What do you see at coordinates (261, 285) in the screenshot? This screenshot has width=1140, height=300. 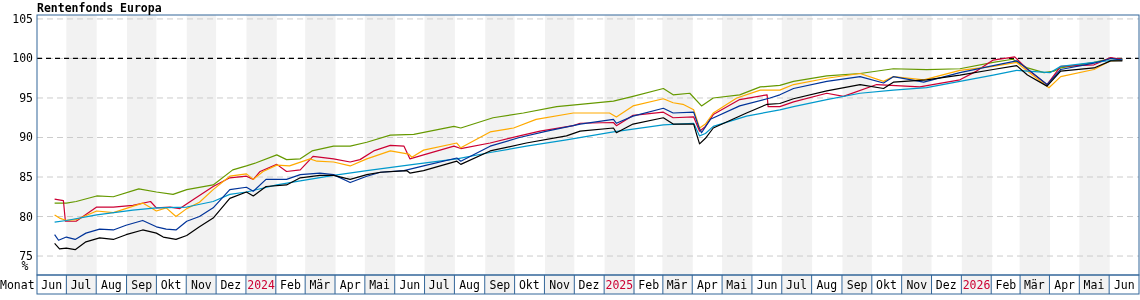 I see `x-tick-label: 2024` at bounding box center [261, 285].